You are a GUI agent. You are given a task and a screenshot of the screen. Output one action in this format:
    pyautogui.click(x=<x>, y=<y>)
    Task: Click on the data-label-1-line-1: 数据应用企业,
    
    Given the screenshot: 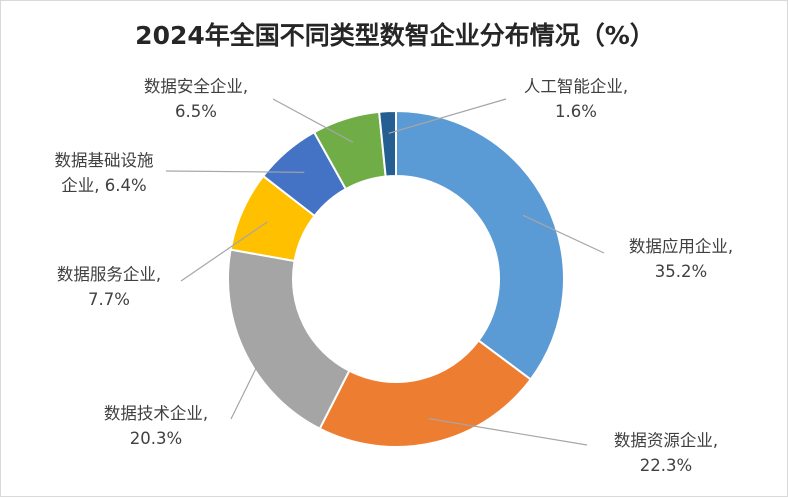 What is the action you would take?
    pyautogui.click(x=681, y=246)
    